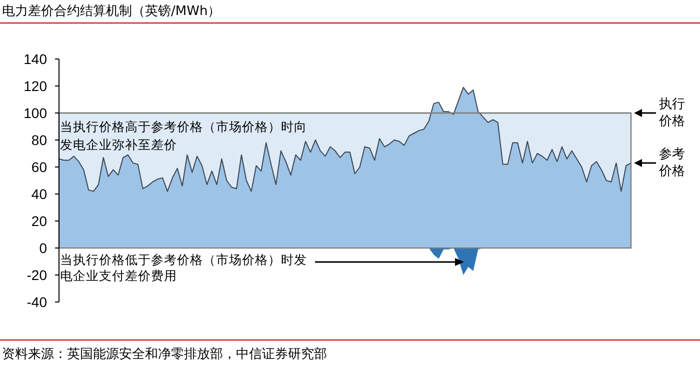 The width and height of the screenshot is (700, 366). I want to click on note-lower: 当执行价格低于参考价格（市场价格）时发电企业支付差价费用, so click(184, 268).